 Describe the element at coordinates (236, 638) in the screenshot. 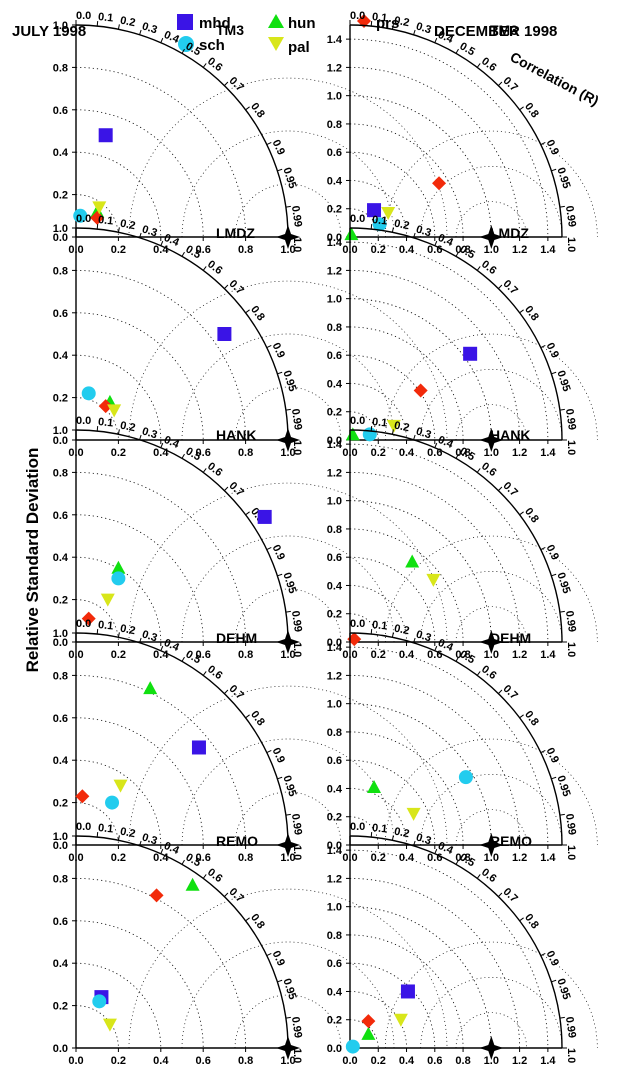

I see `panel-title: DEHM` at that location.